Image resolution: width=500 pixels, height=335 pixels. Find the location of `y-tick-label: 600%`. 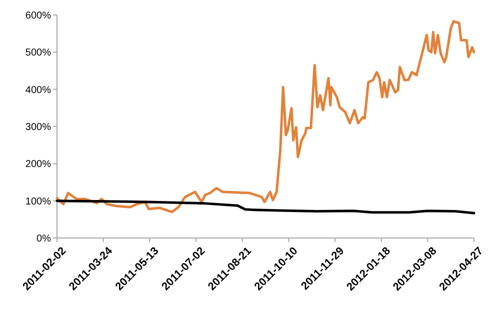

y-tick-label: 600% is located at coordinates (38, 16).